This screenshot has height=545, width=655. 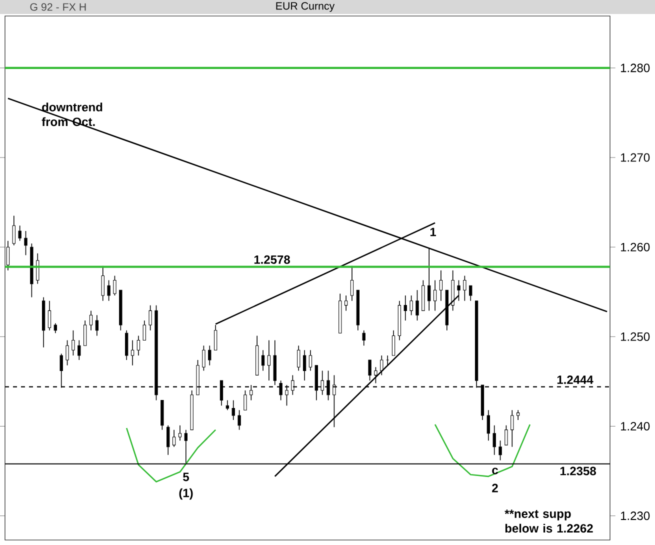 I want to click on y-tick-label: 1.230, so click(x=635, y=516).